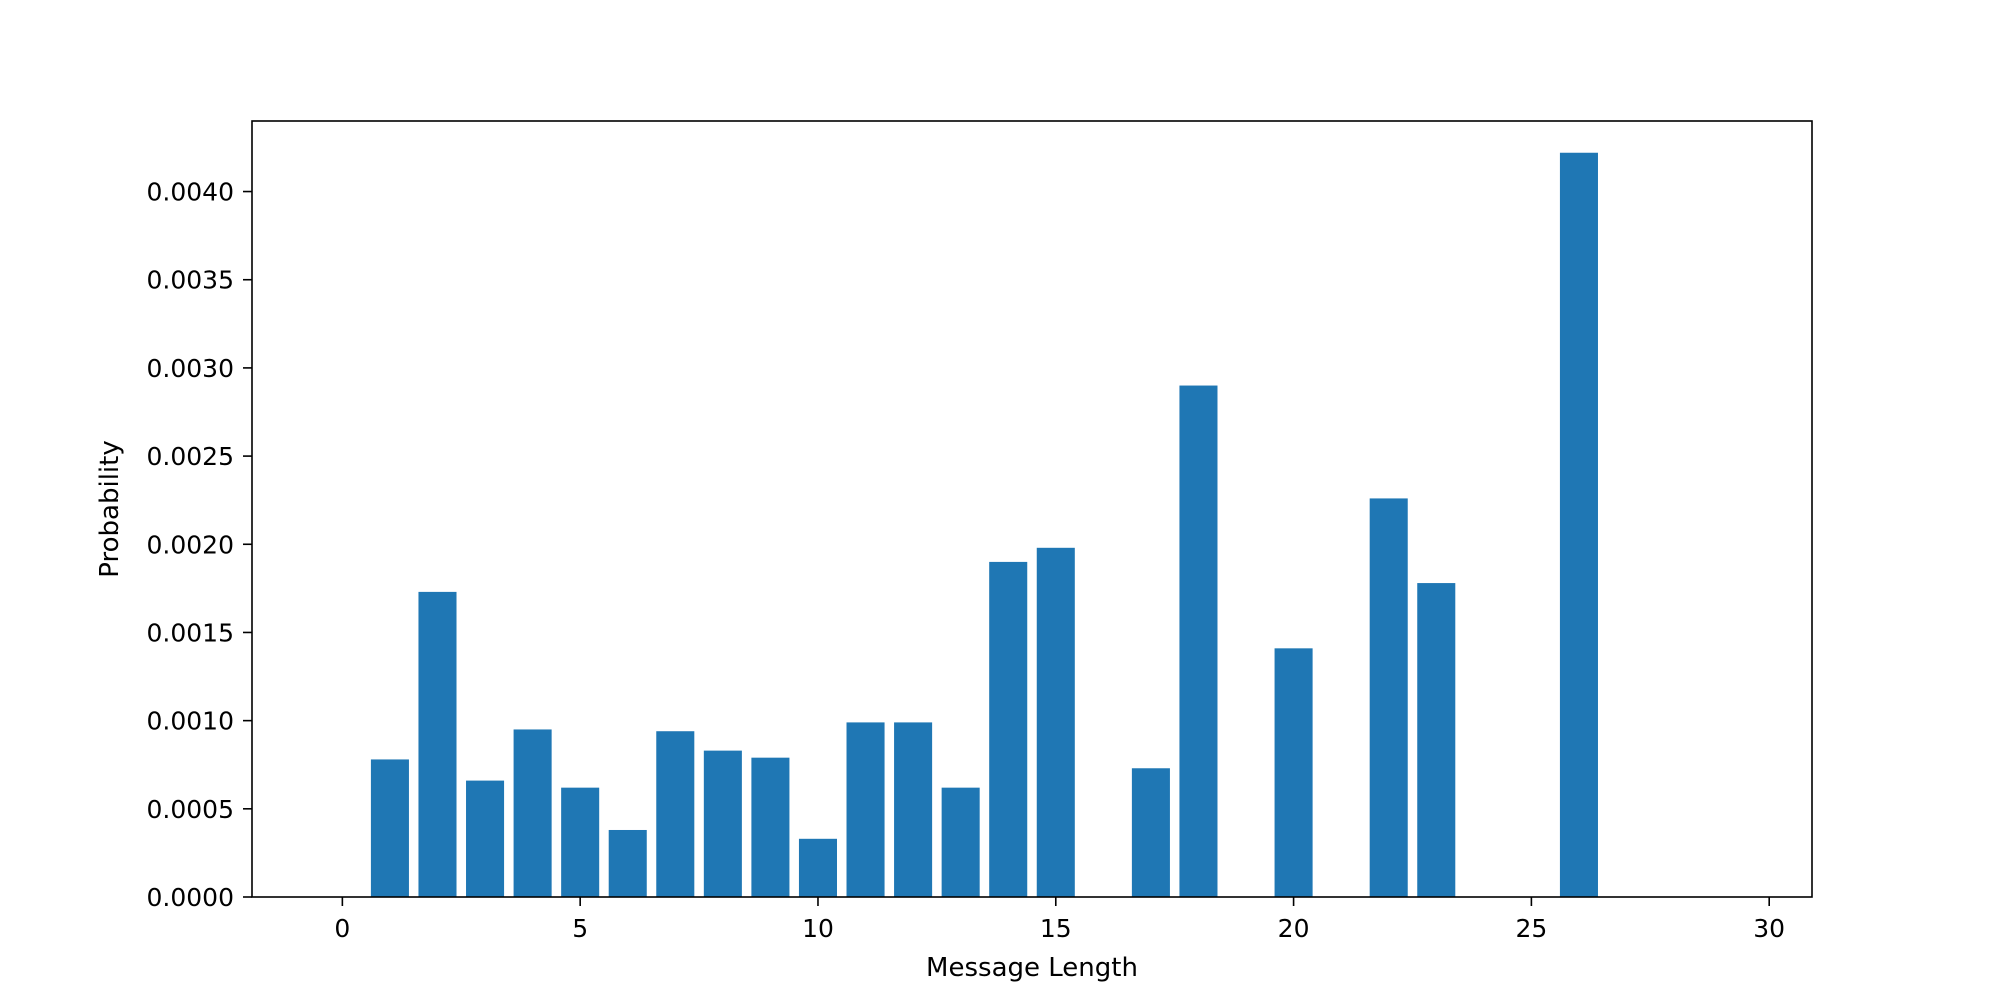  Describe the element at coordinates (1056, 928) in the screenshot. I see `x-tick-label: 15` at that location.